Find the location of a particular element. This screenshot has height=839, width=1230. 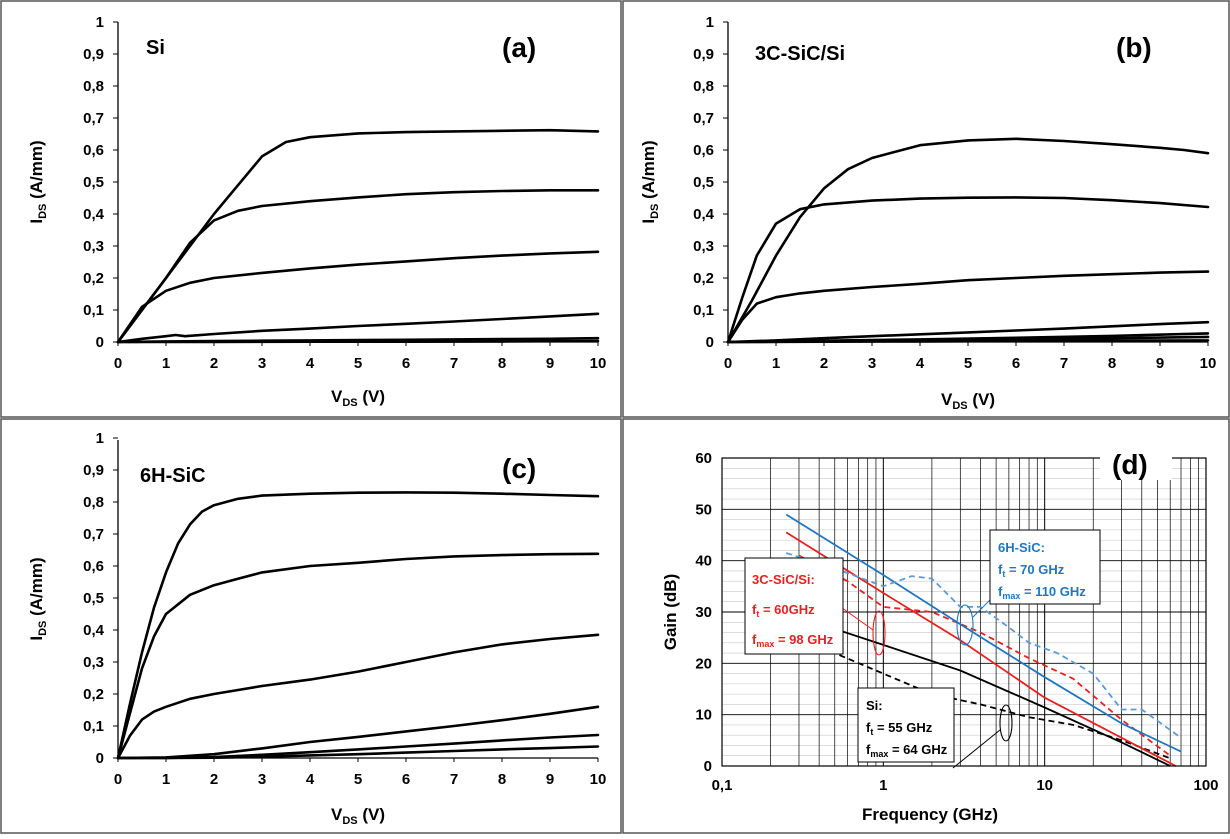

gain-curve-si-solid is located at coordinates (984, 691).